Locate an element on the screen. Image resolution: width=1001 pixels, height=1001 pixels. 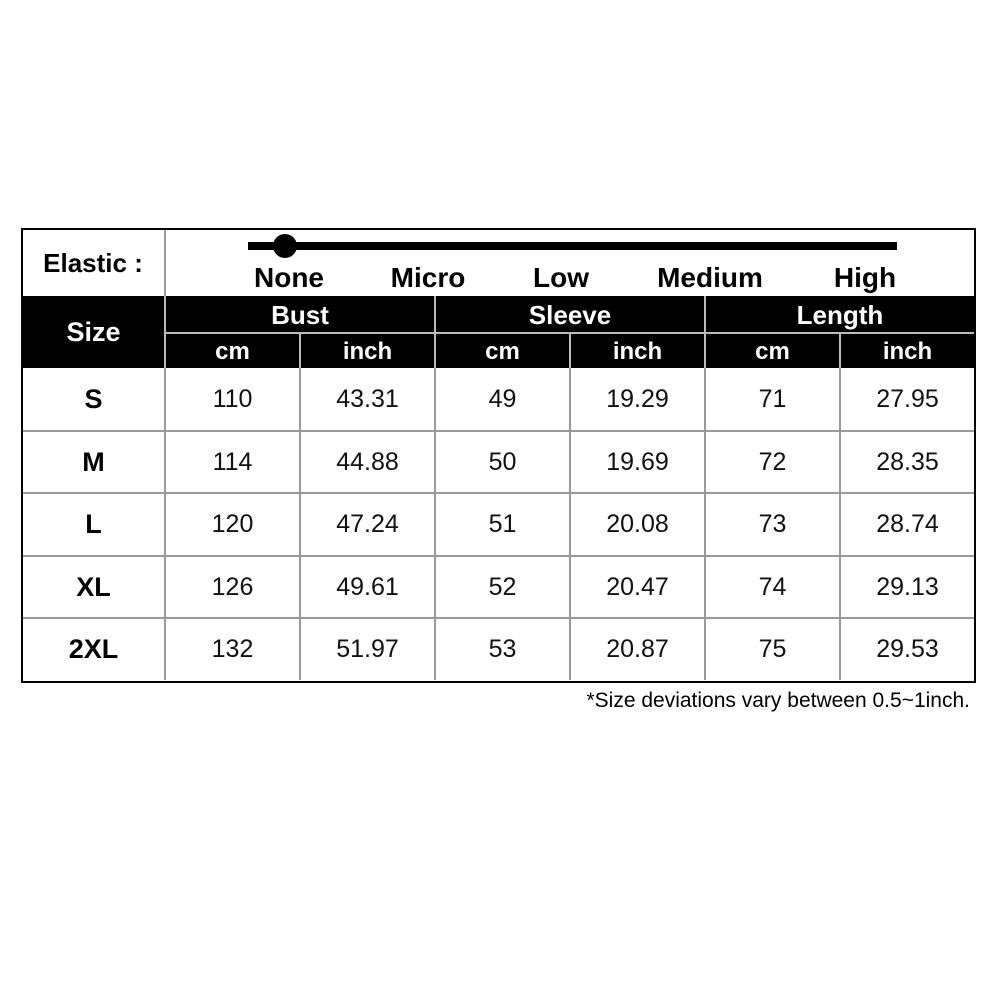
value-cell: 50 is located at coordinates (502, 461).